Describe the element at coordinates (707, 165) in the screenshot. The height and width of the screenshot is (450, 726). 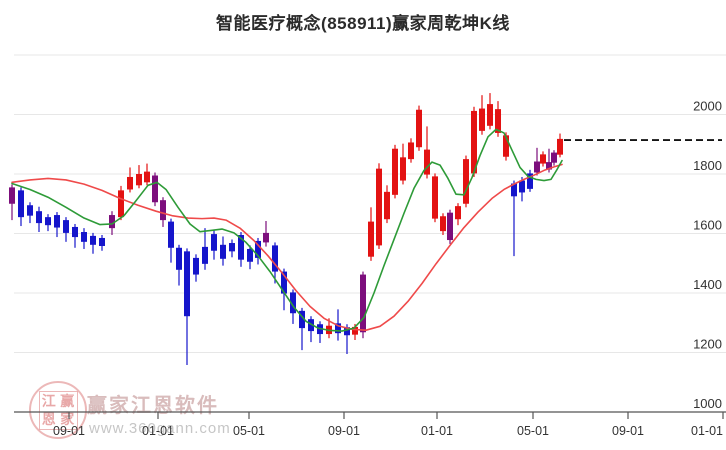
I see `y-axis-label: 1800` at that location.